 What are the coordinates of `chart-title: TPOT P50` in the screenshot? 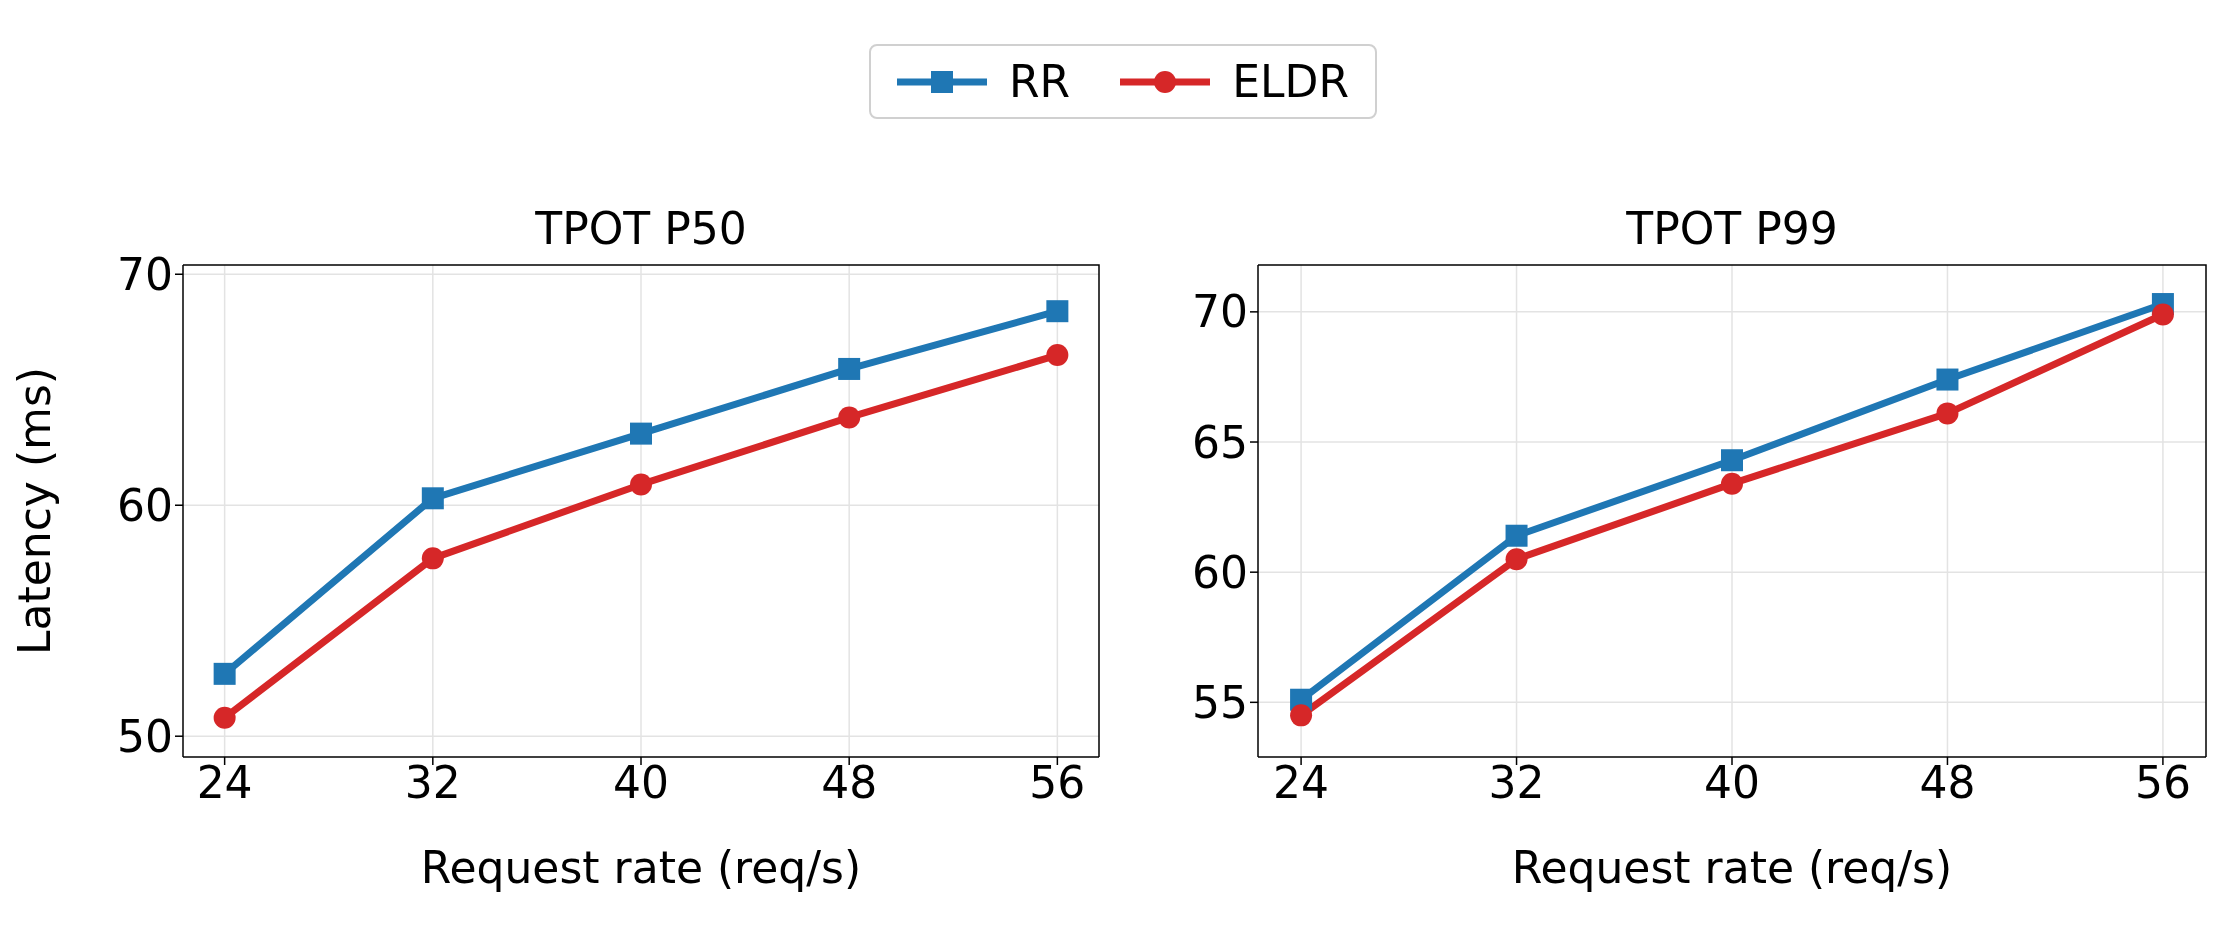 It's located at (641, 229).